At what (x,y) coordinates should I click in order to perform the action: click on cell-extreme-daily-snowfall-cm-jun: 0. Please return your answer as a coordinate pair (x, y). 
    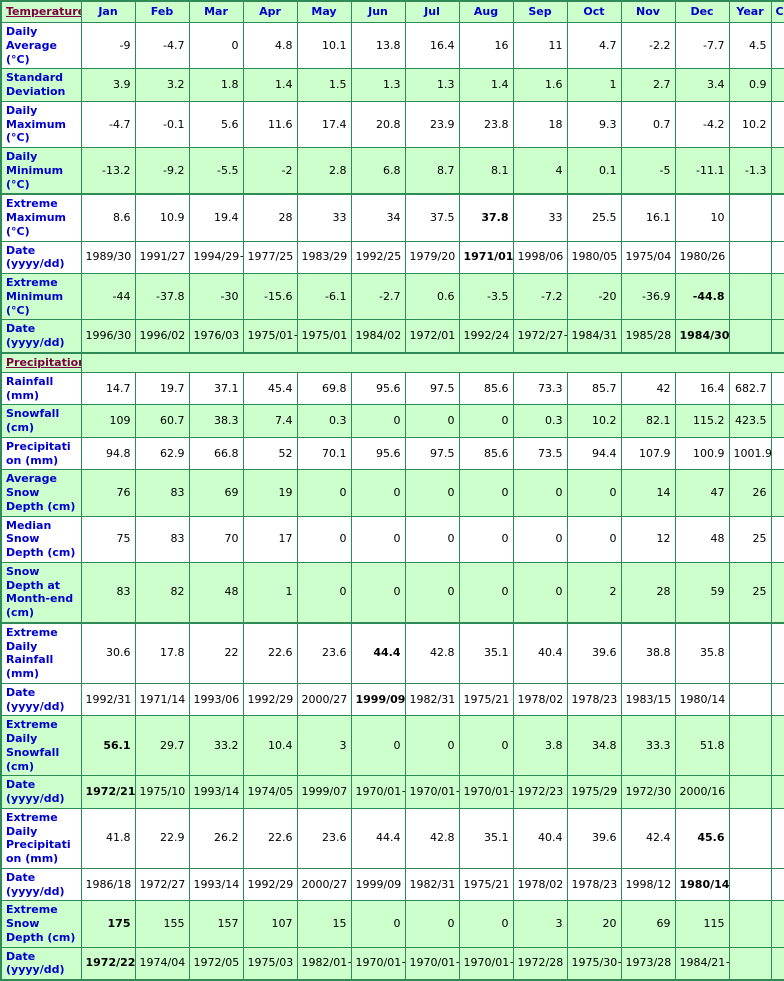
    Looking at the image, I should click on (378, 746).